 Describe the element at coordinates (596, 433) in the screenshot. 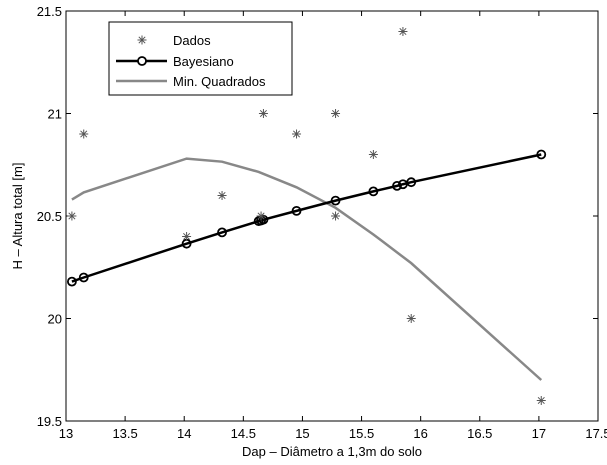

I see `x-tick-label: 17.5` at that location.